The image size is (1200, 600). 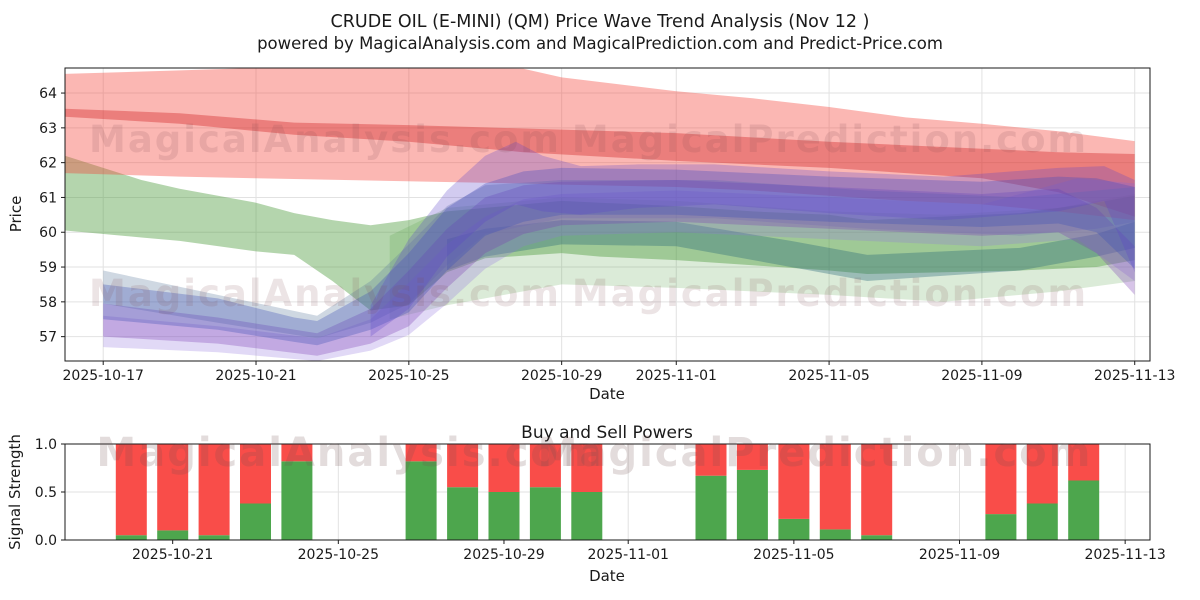 I want to click on y-tick-label: 64, so click(x=48, y=94).